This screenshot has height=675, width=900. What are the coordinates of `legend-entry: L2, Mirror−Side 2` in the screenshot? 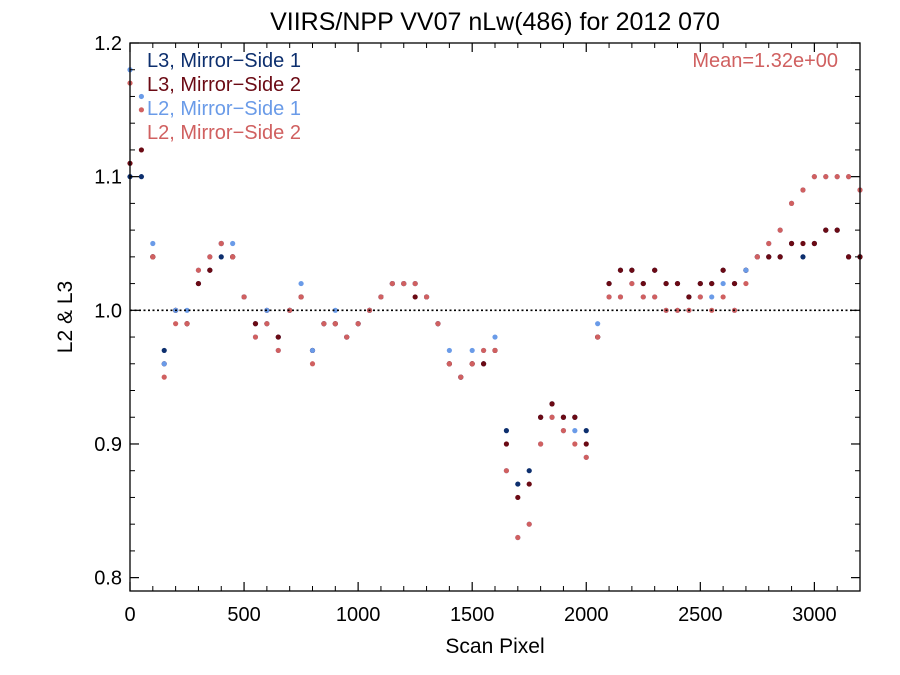 It's located at (224, 133).